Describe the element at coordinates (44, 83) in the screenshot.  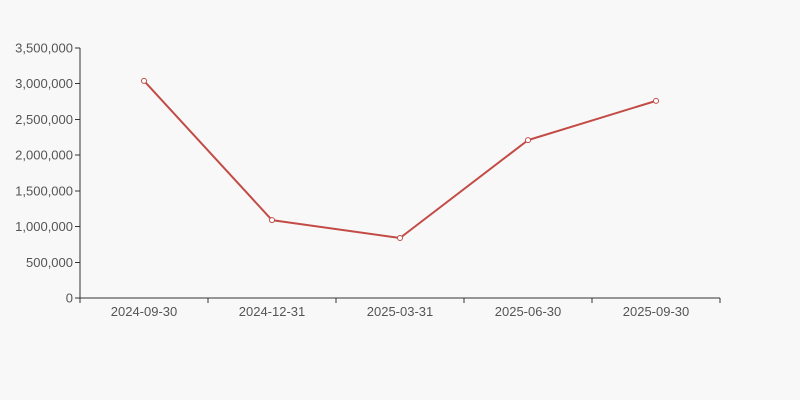
I see `y-tick-label: 3,000,000` at that location.